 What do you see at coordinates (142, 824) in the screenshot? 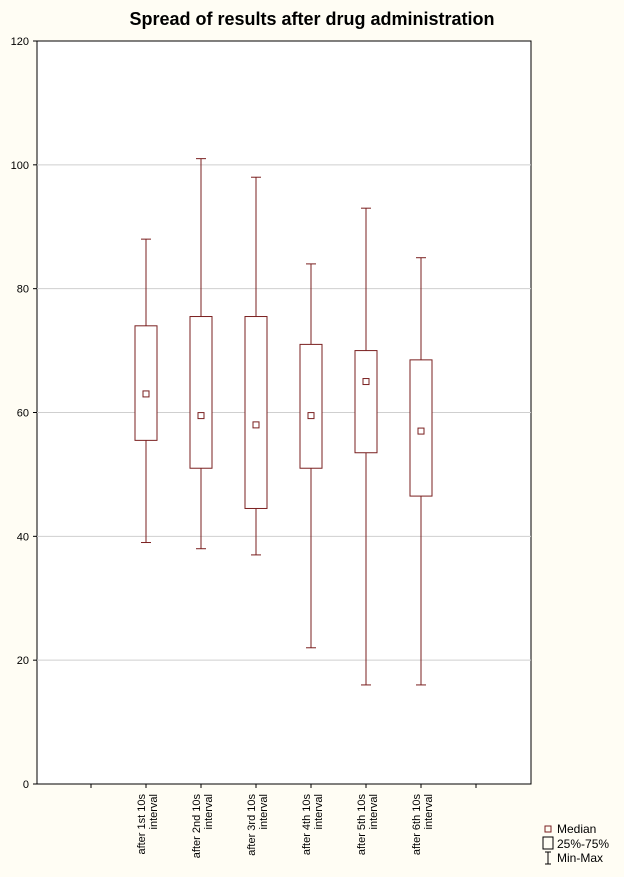
I see `x-category-label-line: after 1st 10s` at bounding box center [142, 824].